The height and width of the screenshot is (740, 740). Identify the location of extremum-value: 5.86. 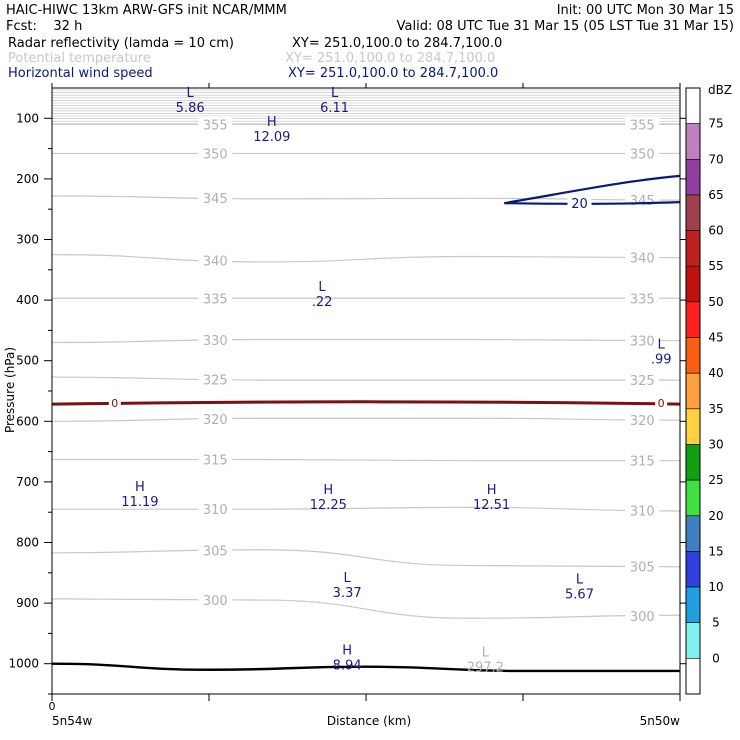
(190, 108).